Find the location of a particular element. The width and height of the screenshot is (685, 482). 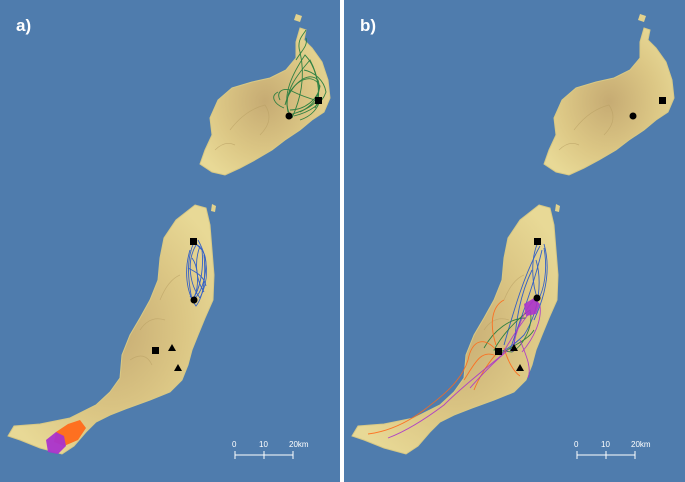

panel-label-b: b) is located at coordinates (368, 25).